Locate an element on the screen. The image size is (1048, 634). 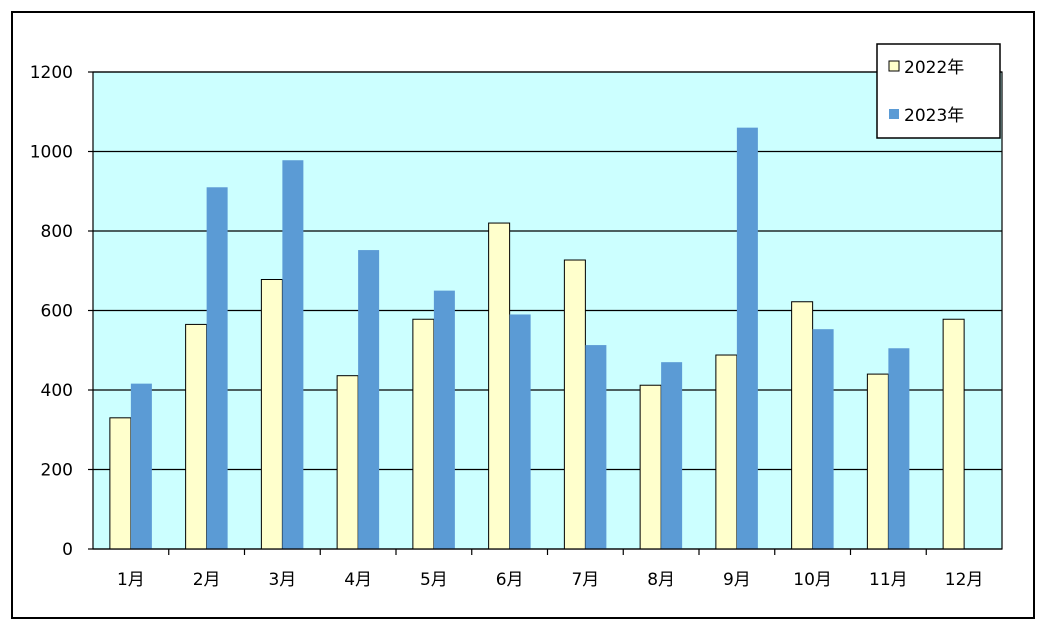
legend-box is located at coordinates (938, 91).